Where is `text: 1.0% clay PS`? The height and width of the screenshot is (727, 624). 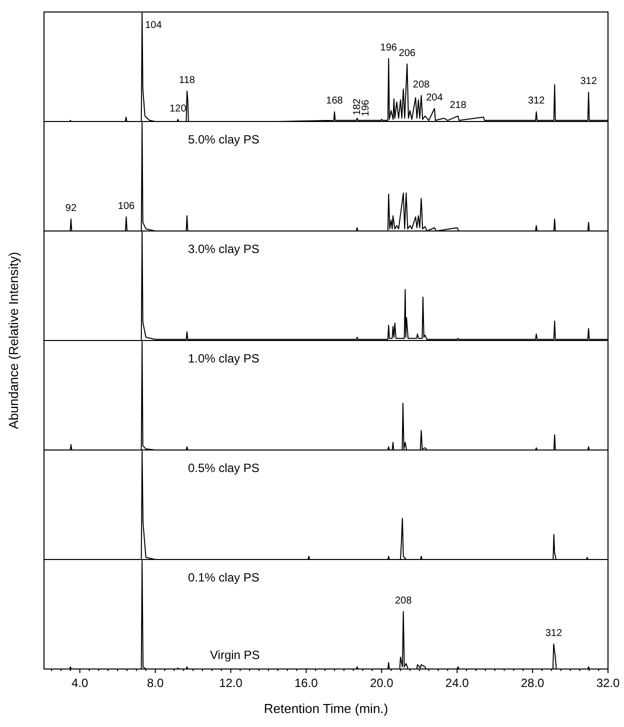 text: 1.0% clay PS is located at coordinates (224, 359).